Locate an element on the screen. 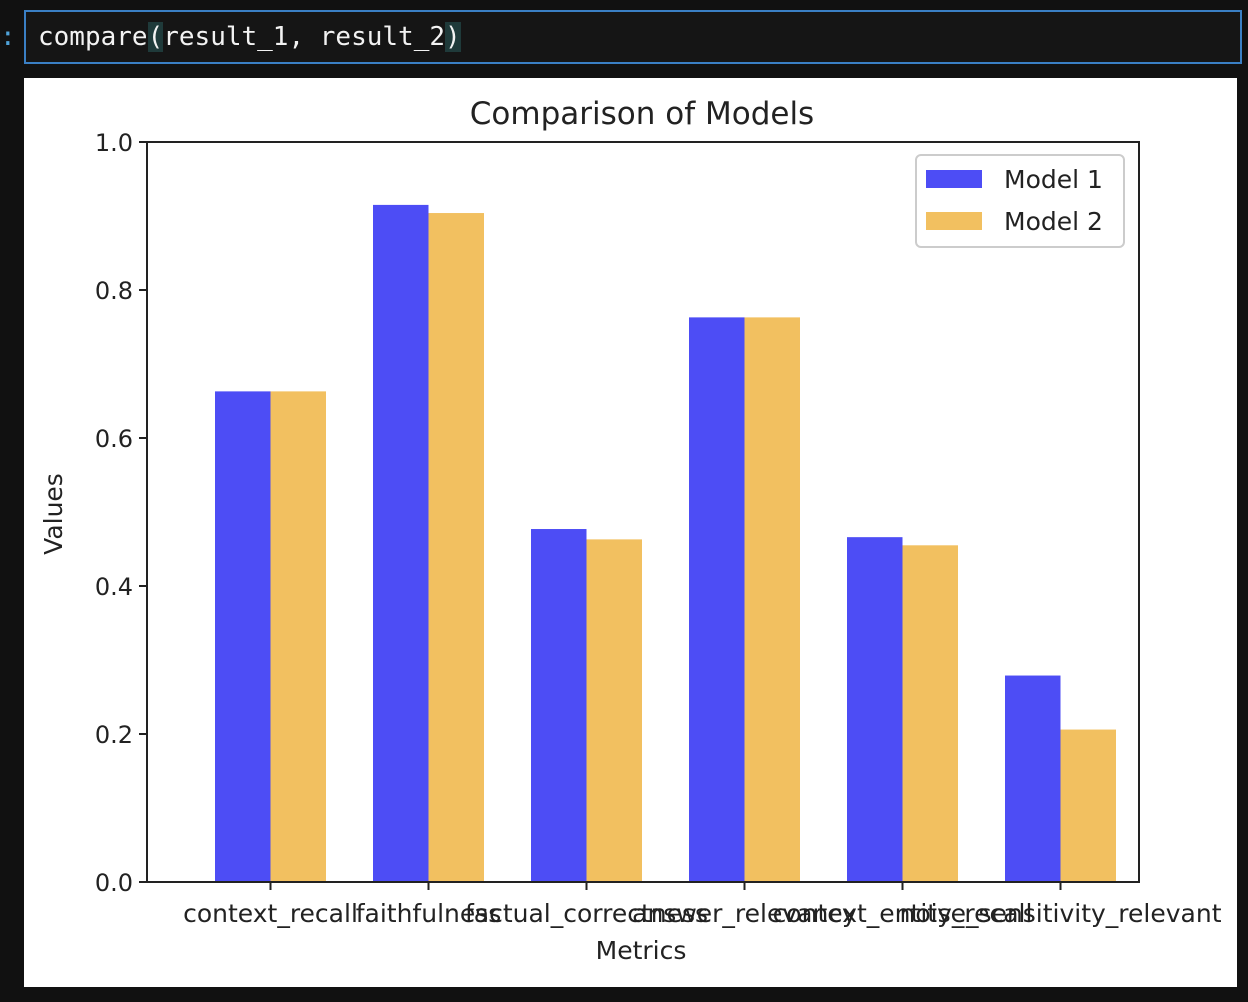  y-tick-label: 0.0 is located at coordinates (114, 883).